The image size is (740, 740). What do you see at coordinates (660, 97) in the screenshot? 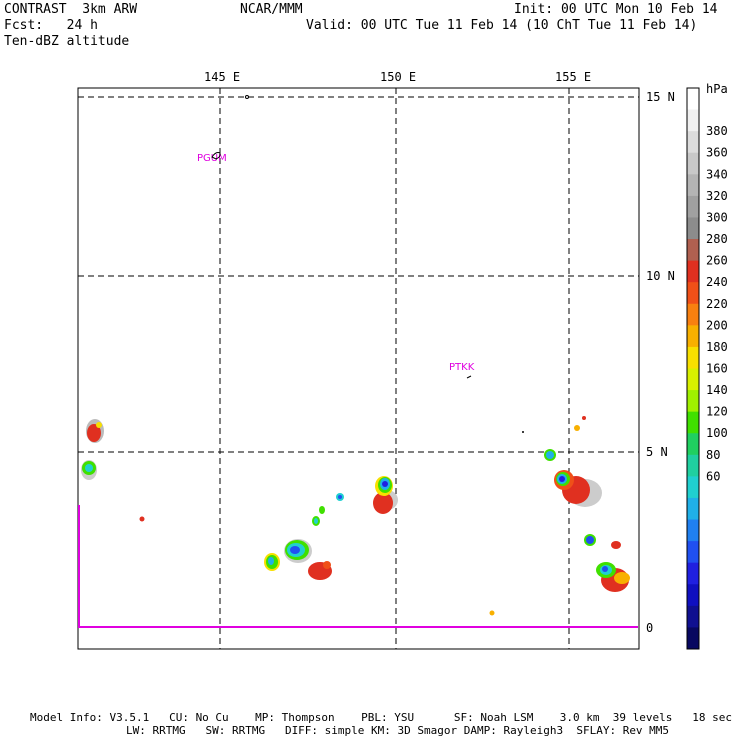
I see `lat-label-15n: 15 N` at bounding box center [660, 97].